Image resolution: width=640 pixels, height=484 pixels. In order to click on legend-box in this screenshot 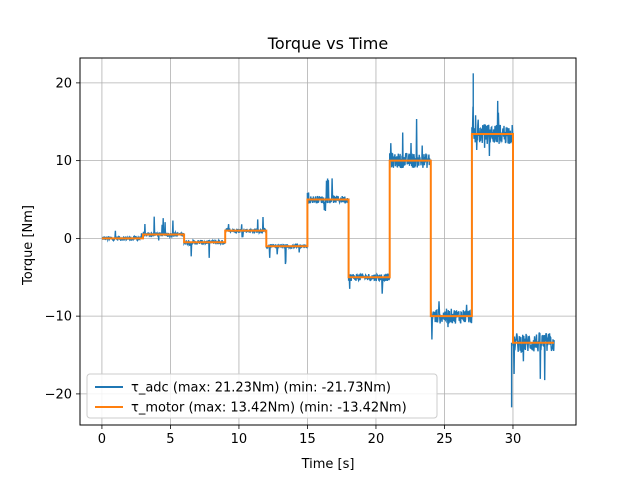, I will do `click(262, 396)`.